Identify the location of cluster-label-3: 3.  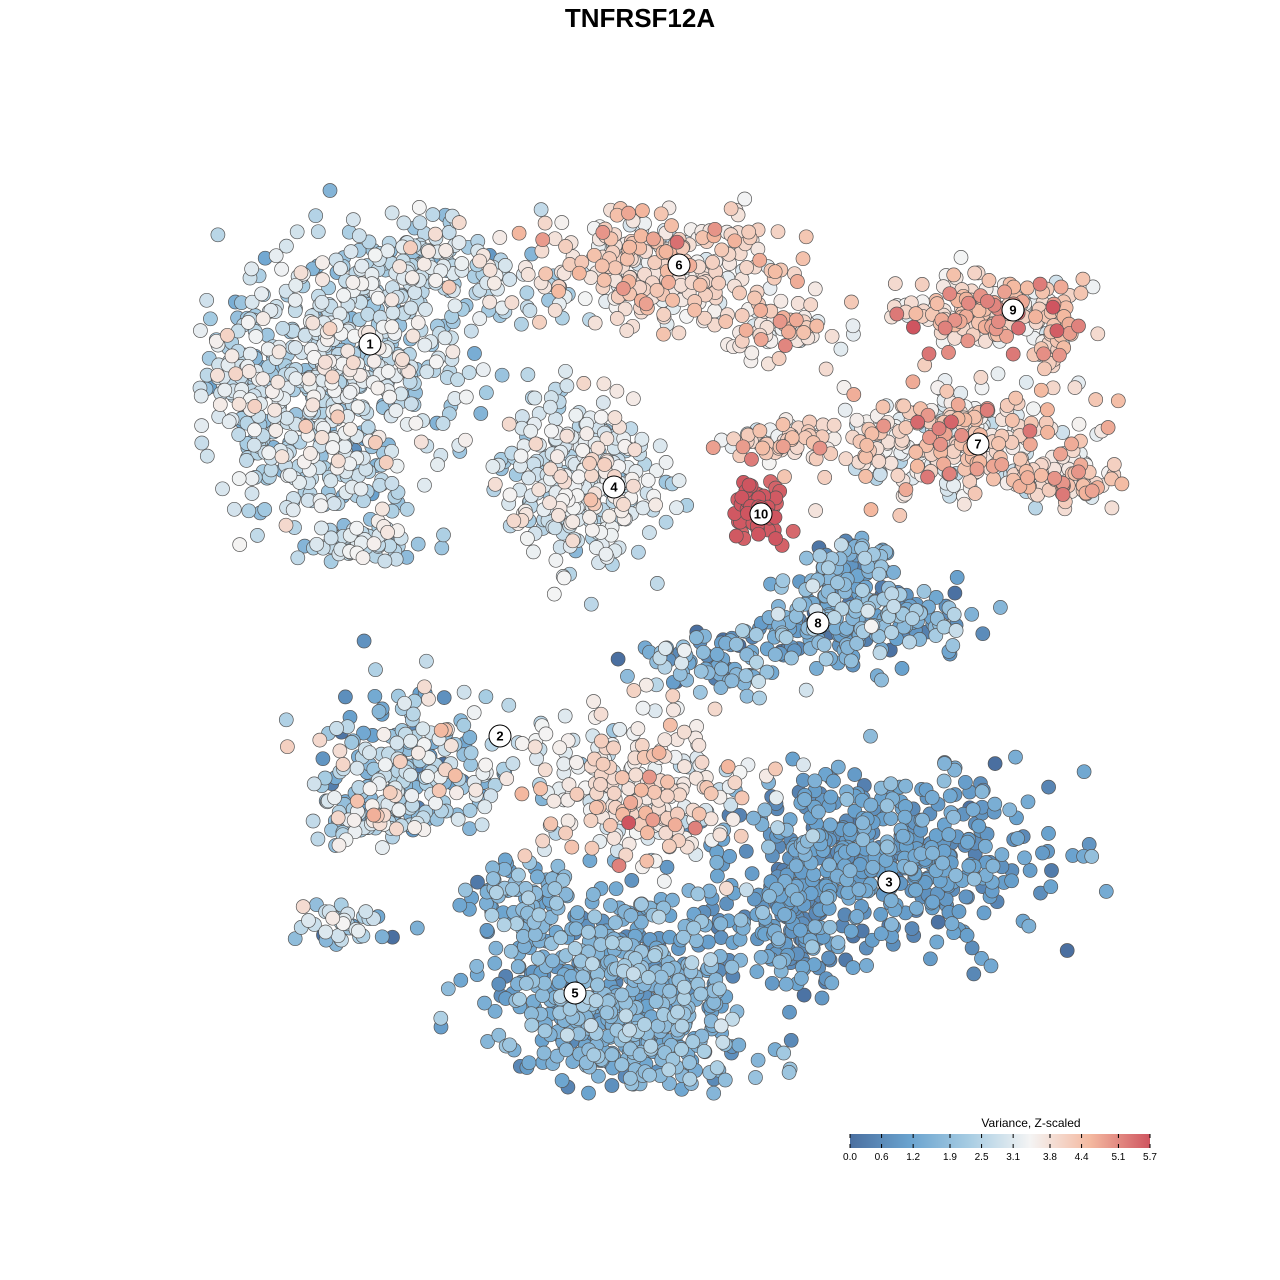
(889, 882).